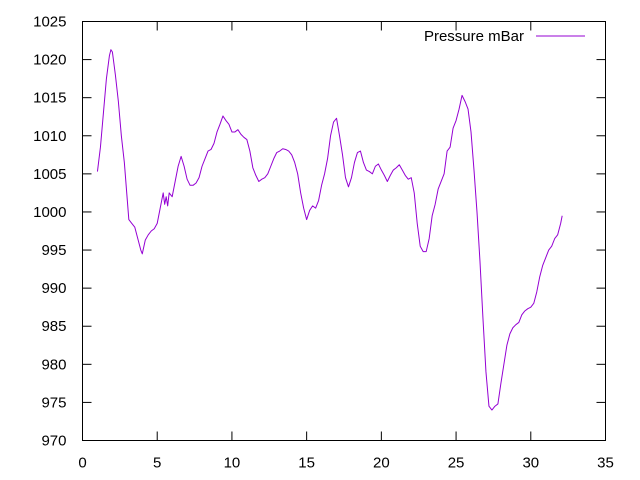 The image size is (640, 480). Describe the element at coordinates (53, 441) in the screenshot. I see `y-tick-label: 970` at that location.